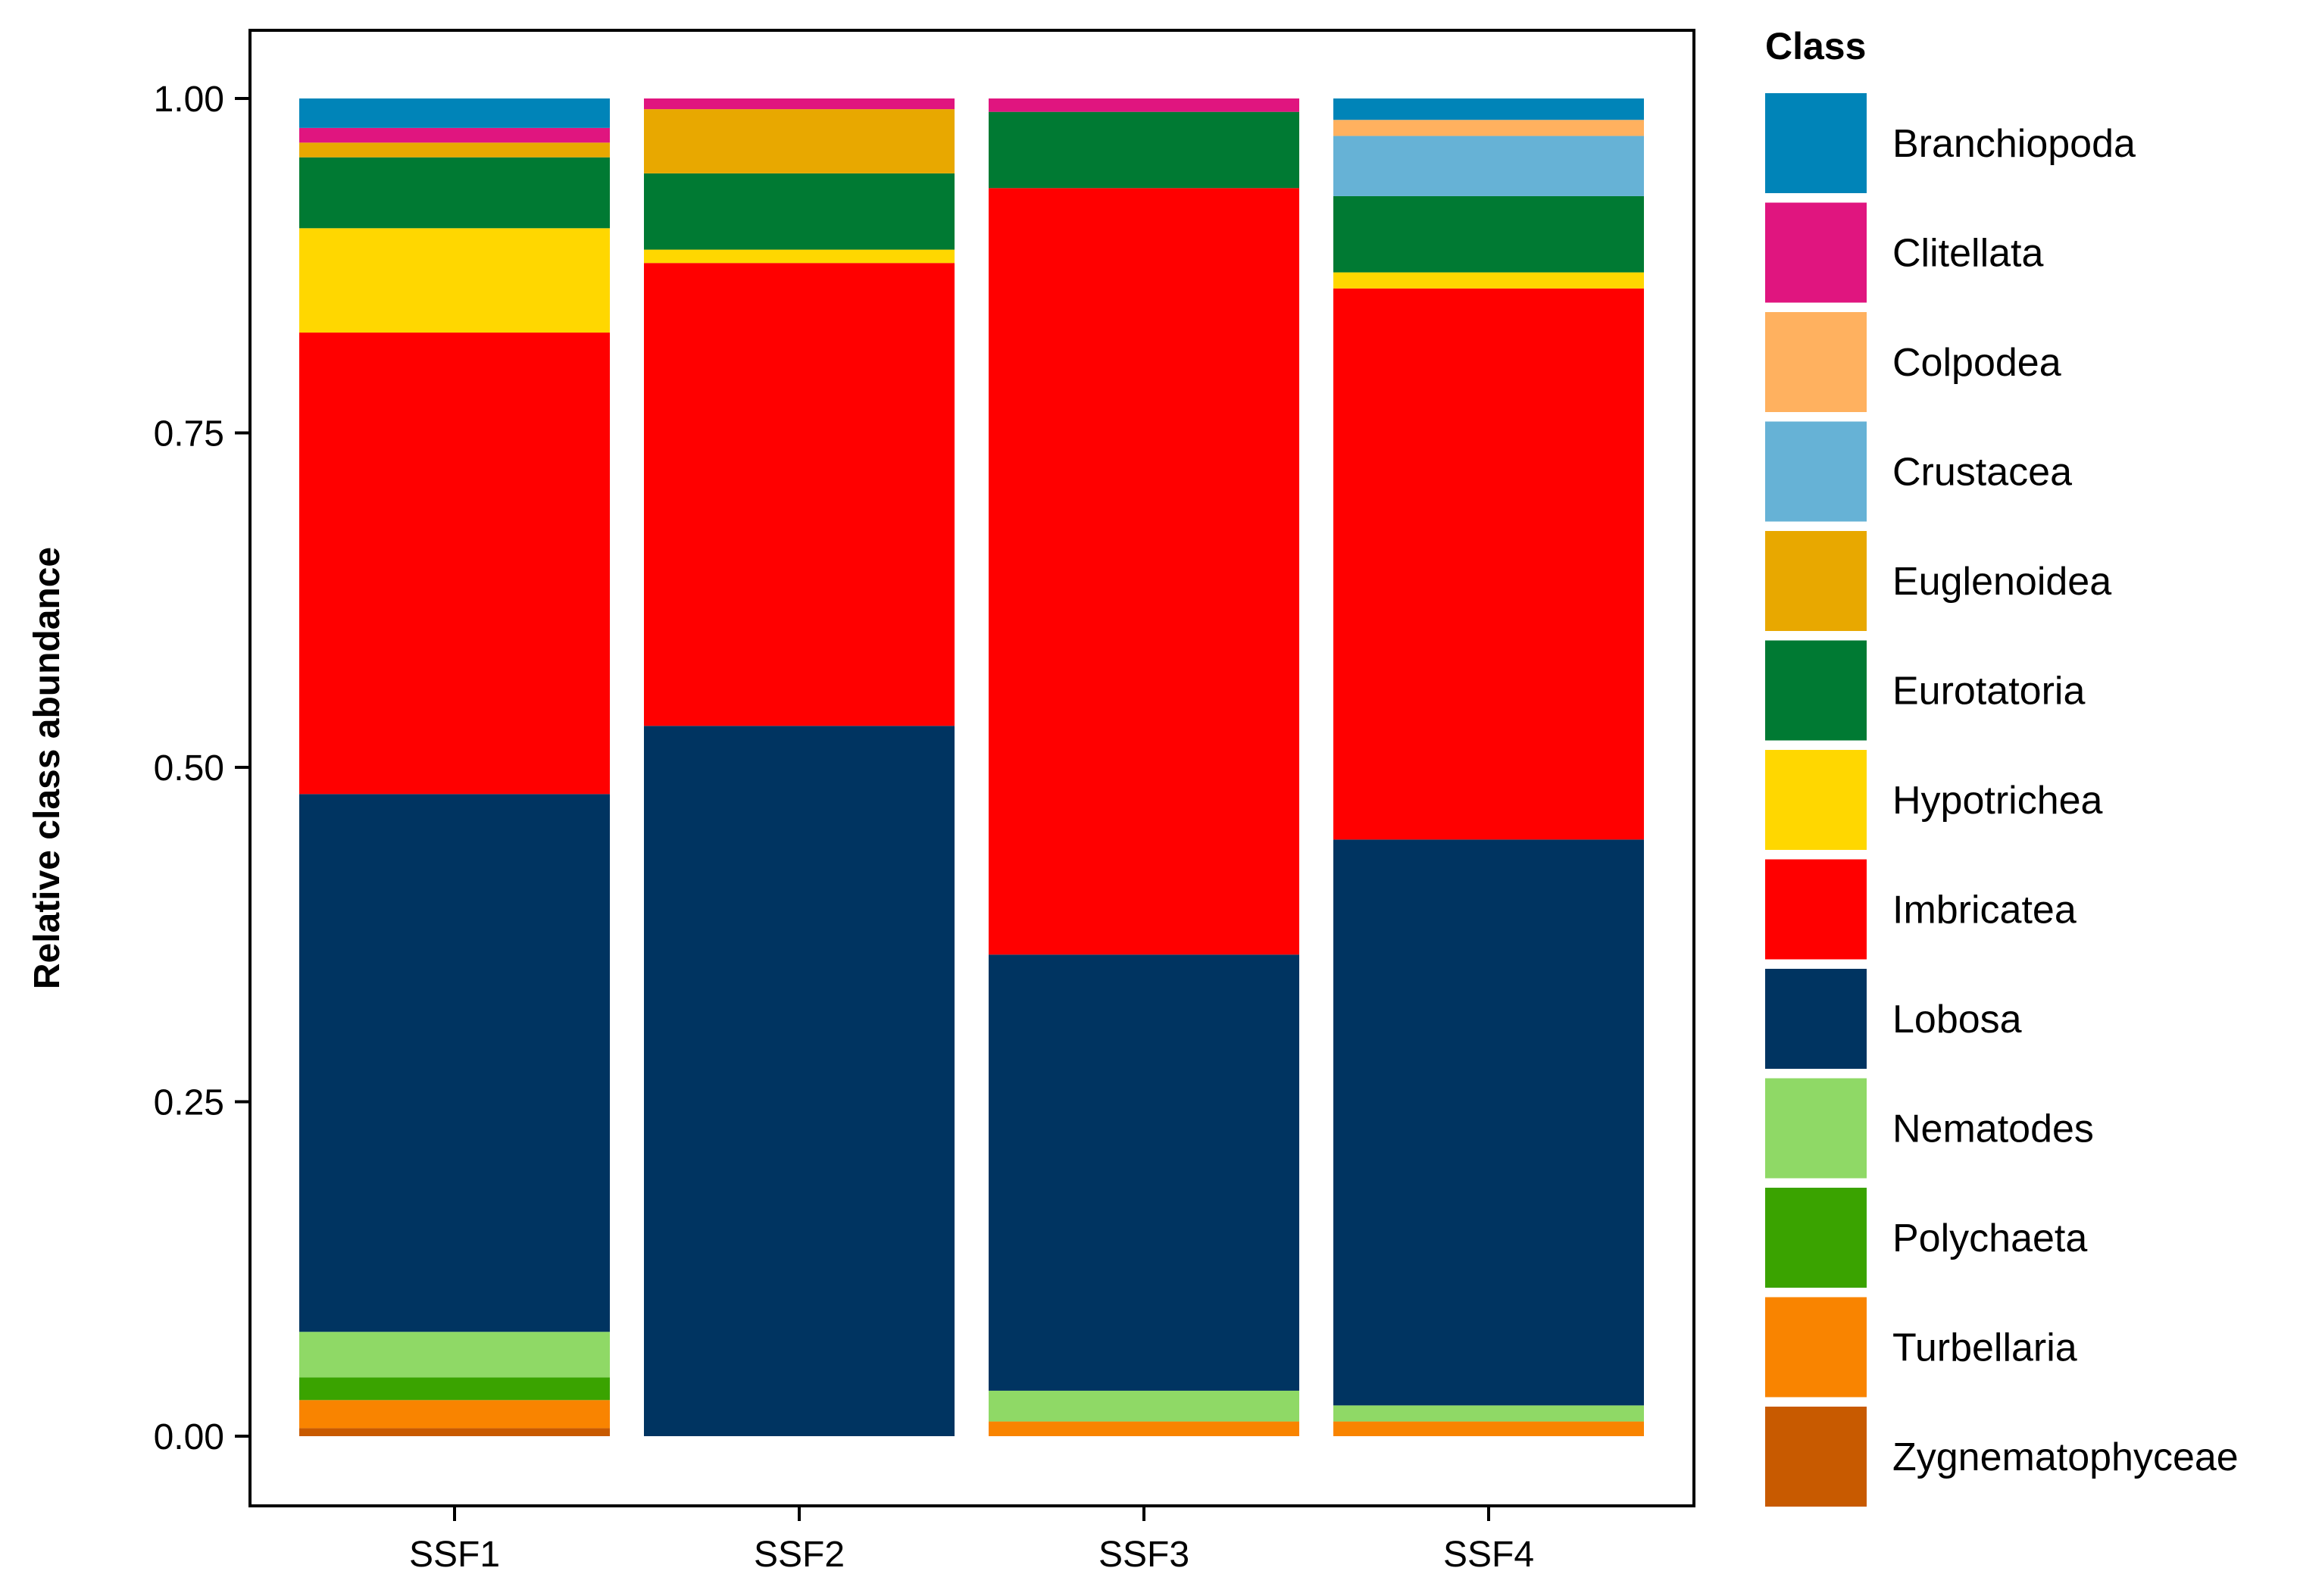 Image resolution: width=2300 pixels, height=1596 pixels. What do you see at coordinates (1144, 1428) in the screenshot?
I see `bar-segment-ssf3-turbellaria` at bounding box center [1144, 1428].